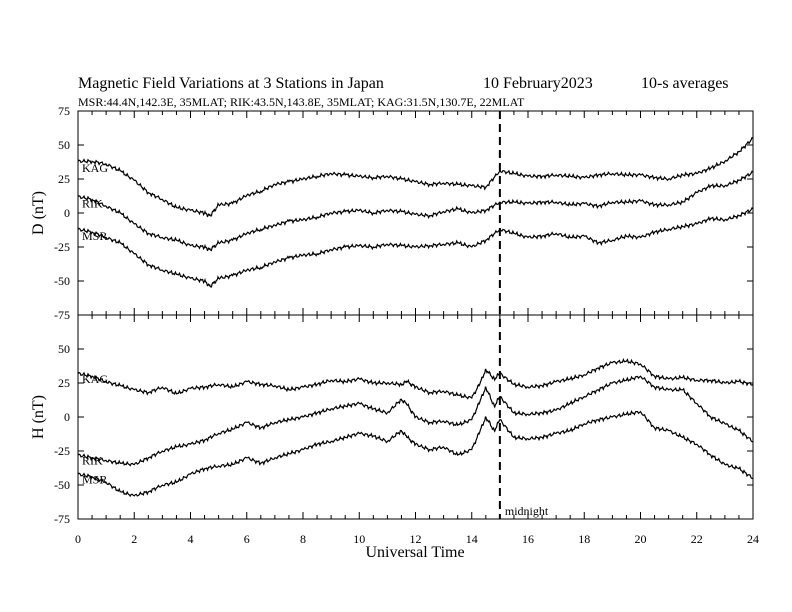 This screenshot has height=612, width=792. Describe the element at coordinates (191, 539) in the screenshot. I see `x-tick-label: 4` at that location.